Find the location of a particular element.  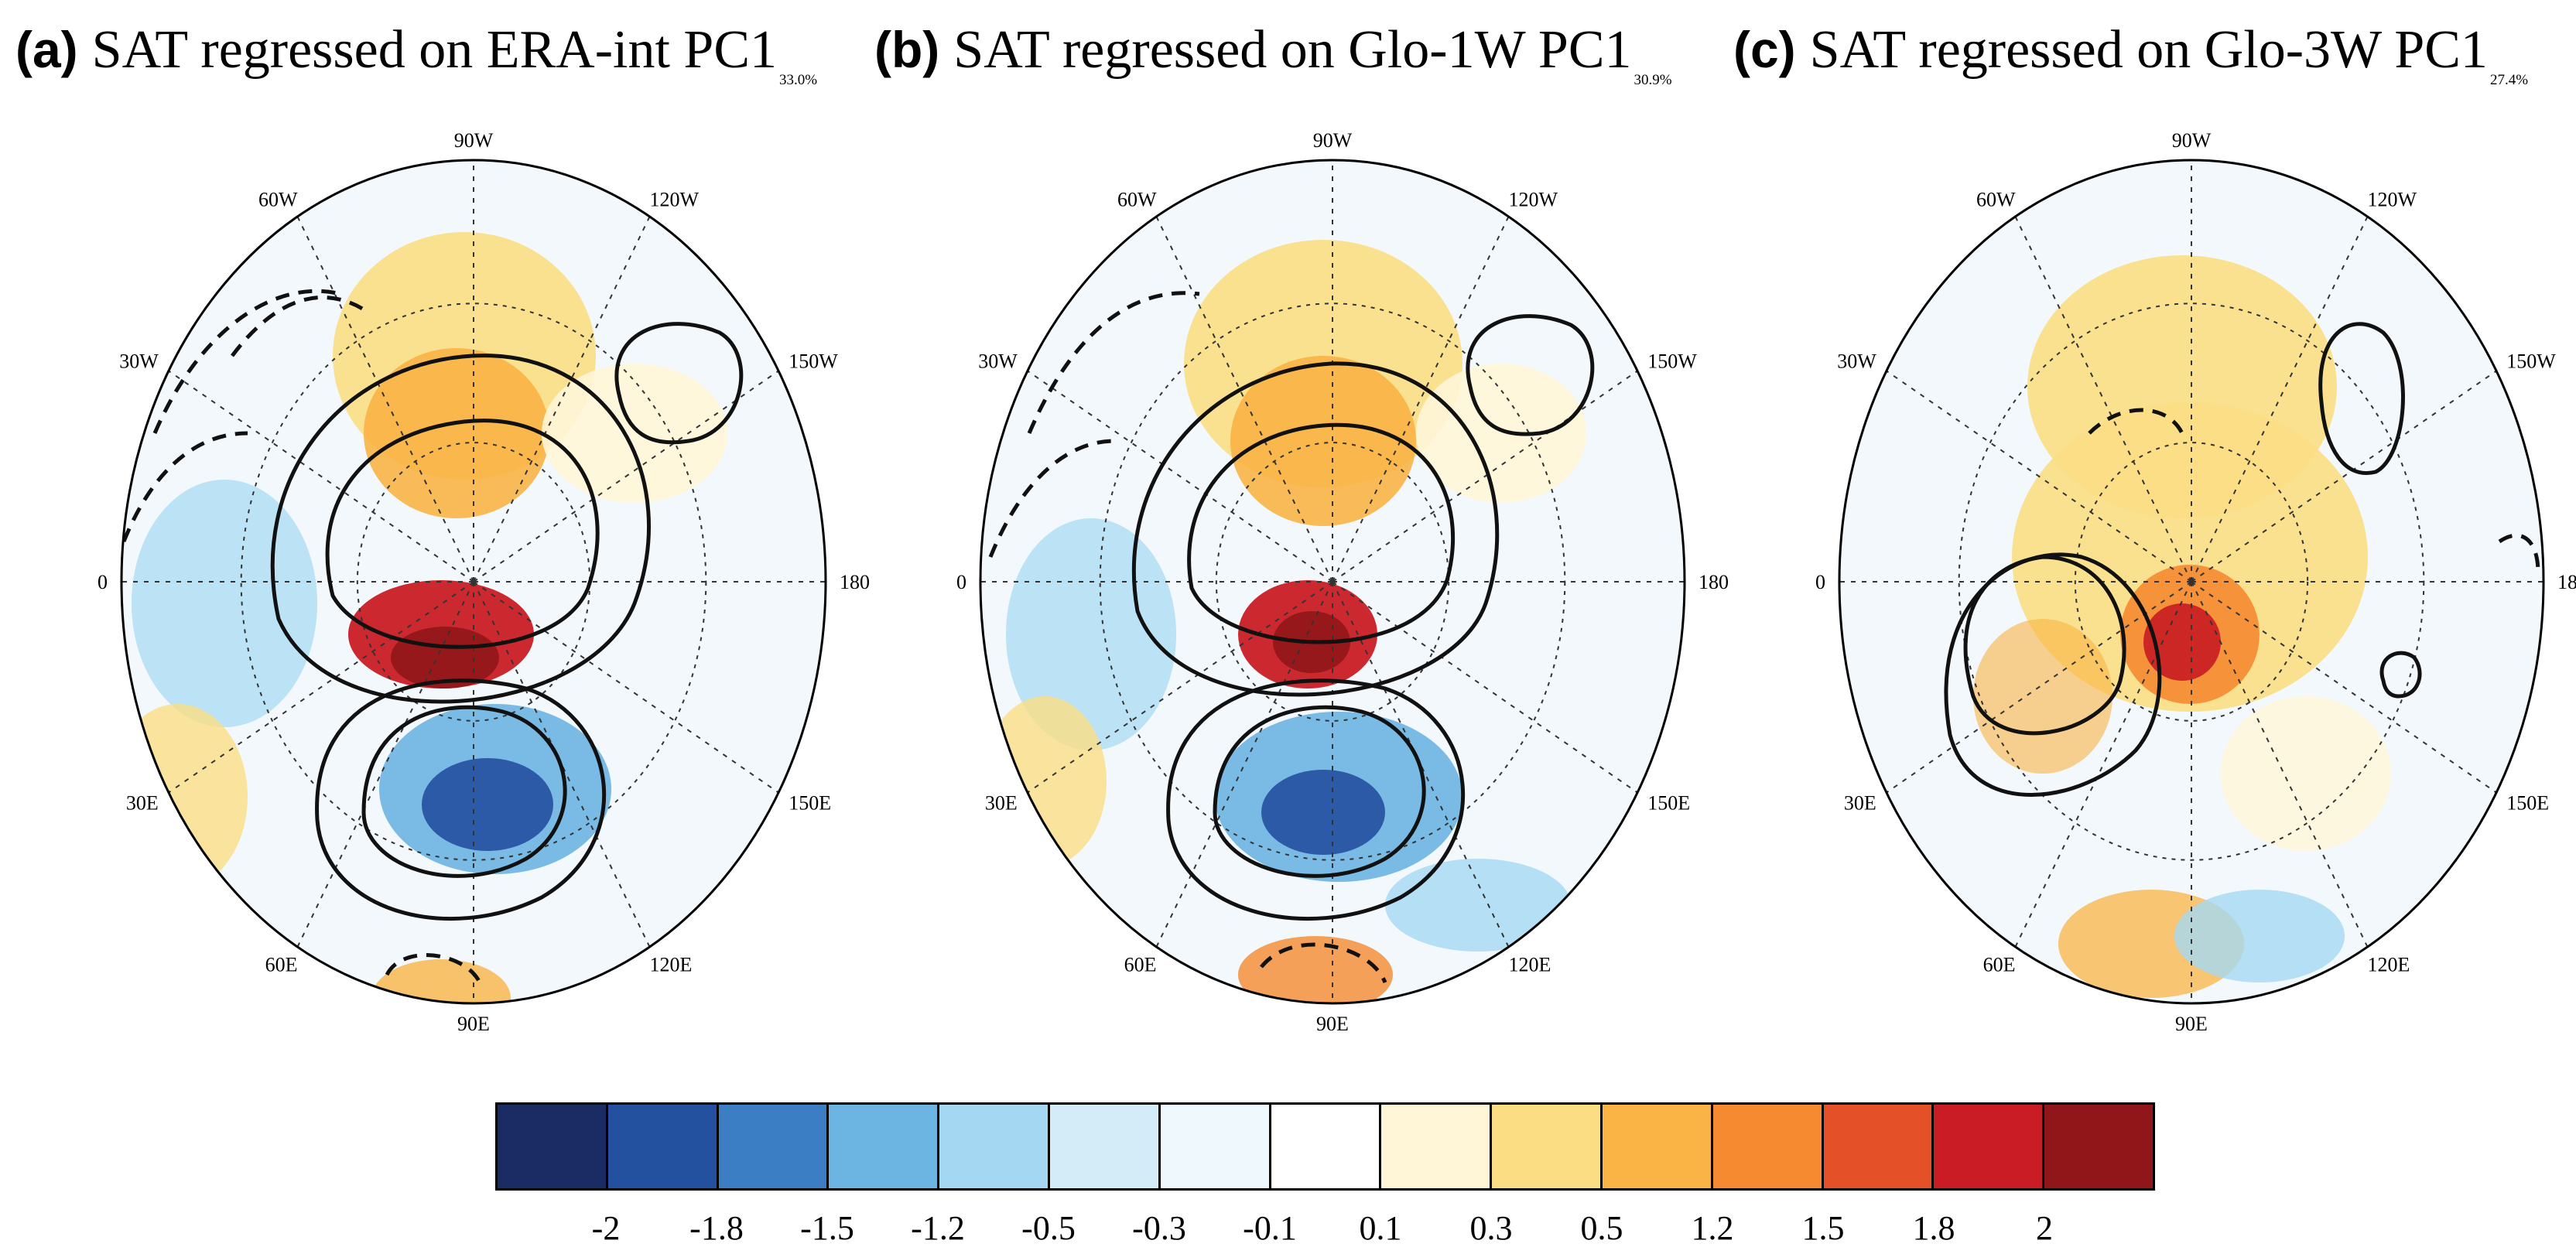

colorbar-tick-label: 1.5 is located at coordinates (1823, 1228).